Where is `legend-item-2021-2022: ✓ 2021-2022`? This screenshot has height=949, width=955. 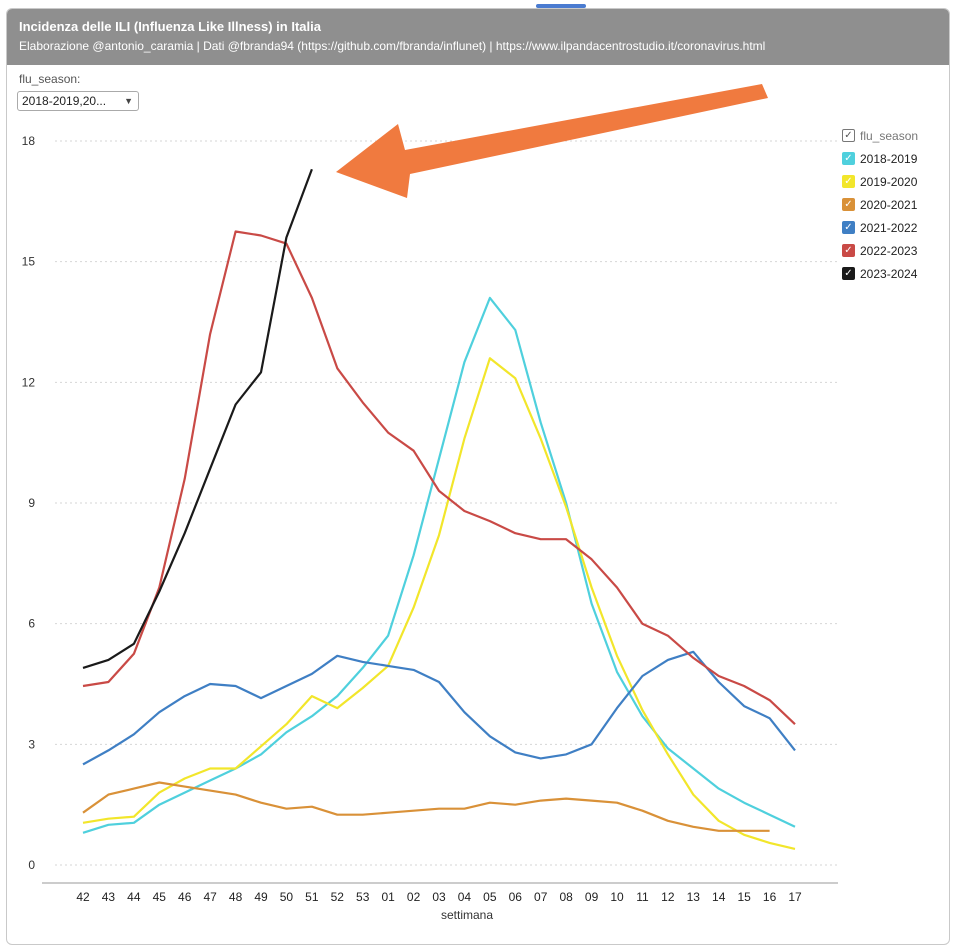
legend-item-2021-2022: ✓ 2021-2022 is located at coordinates (880, 227).